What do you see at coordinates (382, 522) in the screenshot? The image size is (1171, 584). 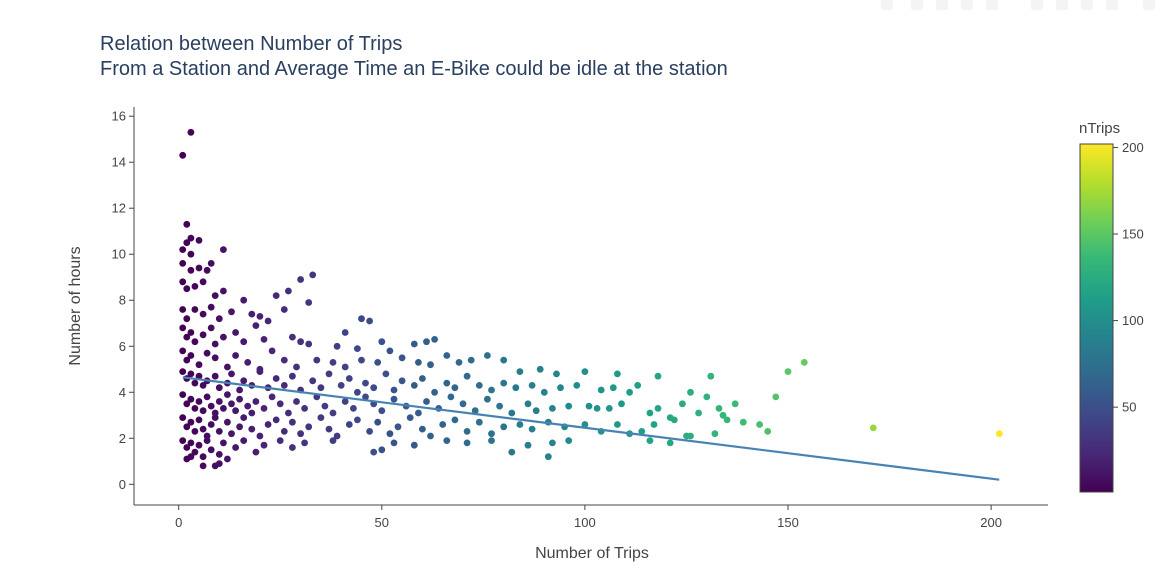 I see `x-tick-label: 50` at bounding box center [382, 522].